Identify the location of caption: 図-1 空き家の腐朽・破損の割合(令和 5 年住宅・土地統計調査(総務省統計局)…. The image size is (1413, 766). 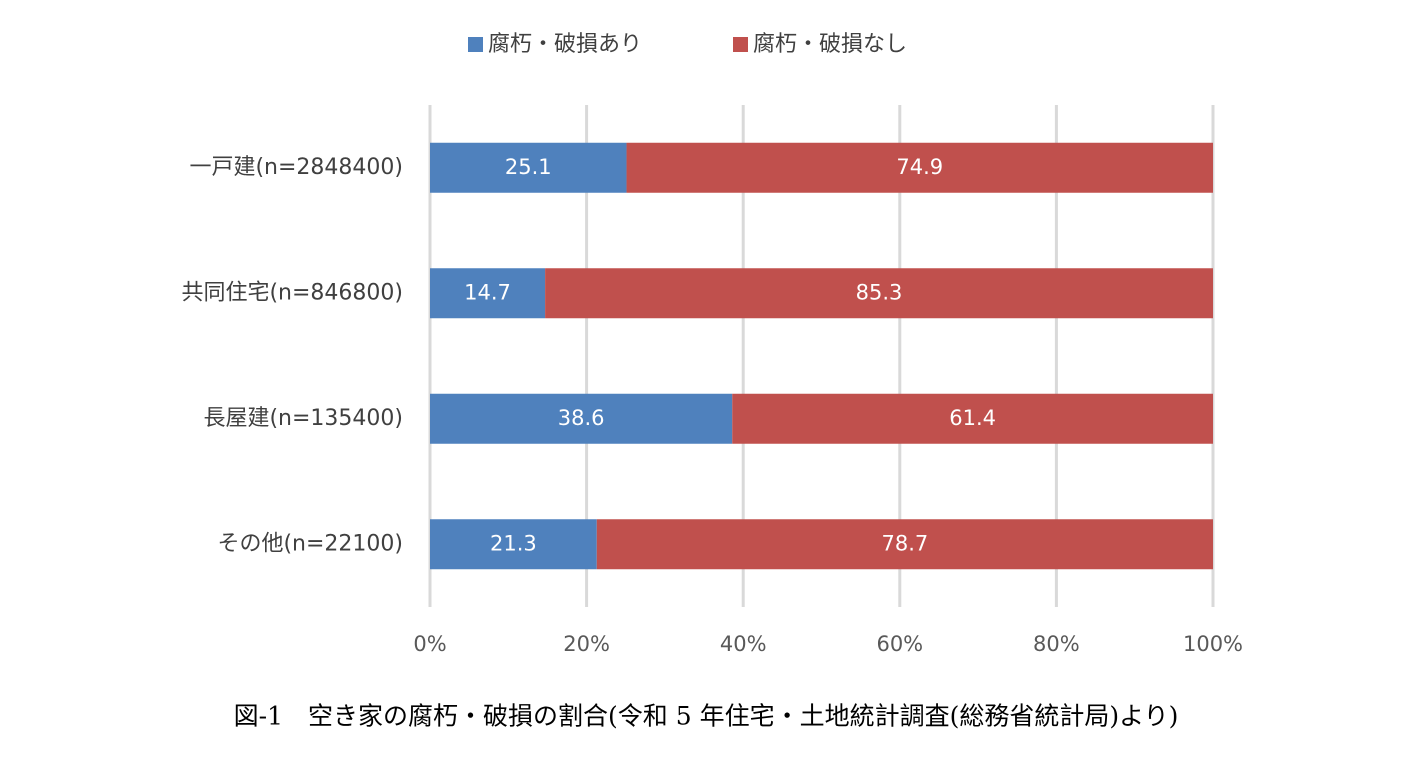
(706, 716).